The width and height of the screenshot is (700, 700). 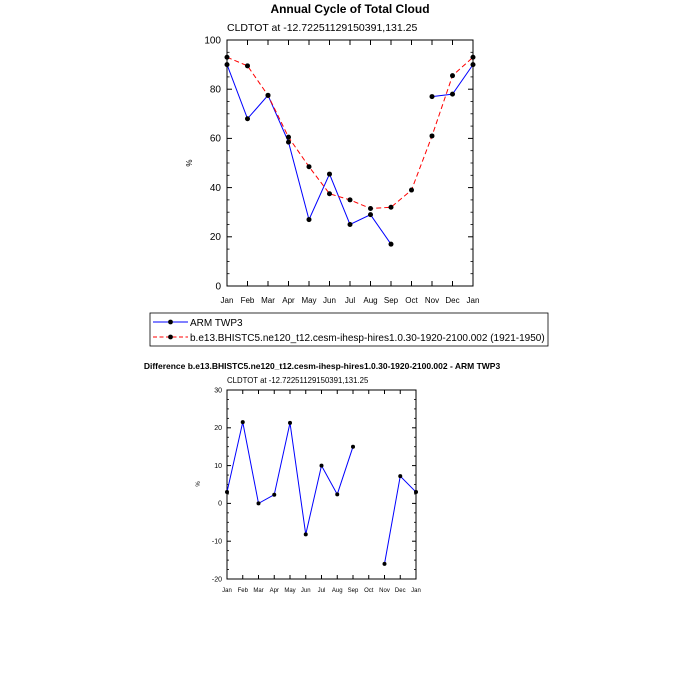 I want to click on chart1-x-tick-label: Feb, so click(x=248, y=300).